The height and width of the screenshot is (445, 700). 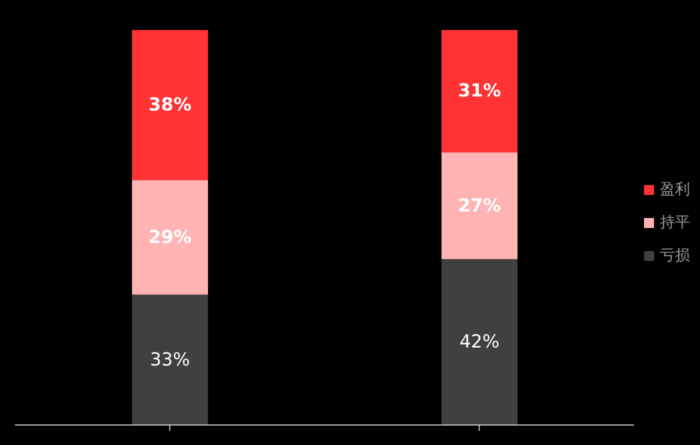 I want to click on data-label: 33%, so click(x=170, y=359).